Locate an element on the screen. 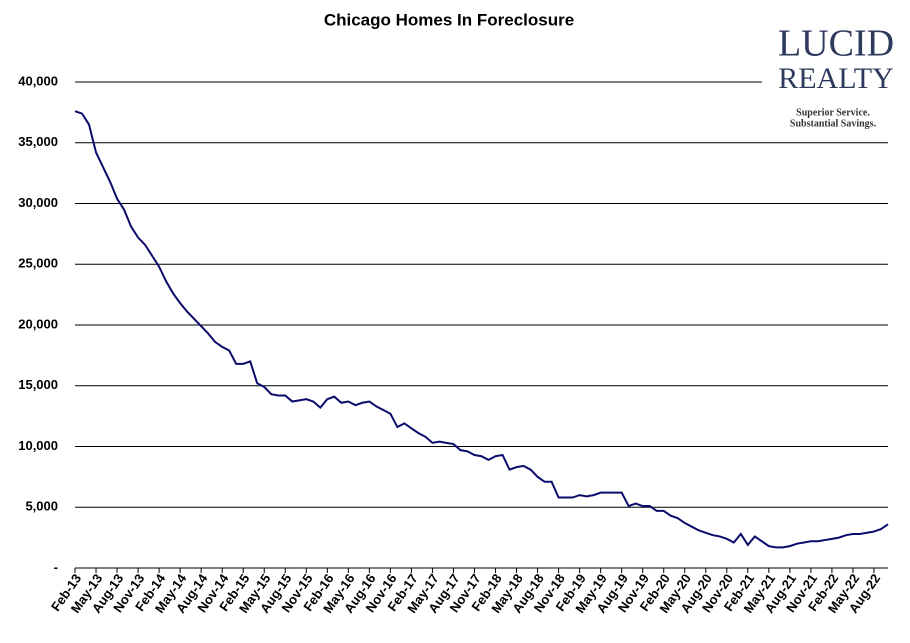  logo-background is located at coordinates (834, 80).